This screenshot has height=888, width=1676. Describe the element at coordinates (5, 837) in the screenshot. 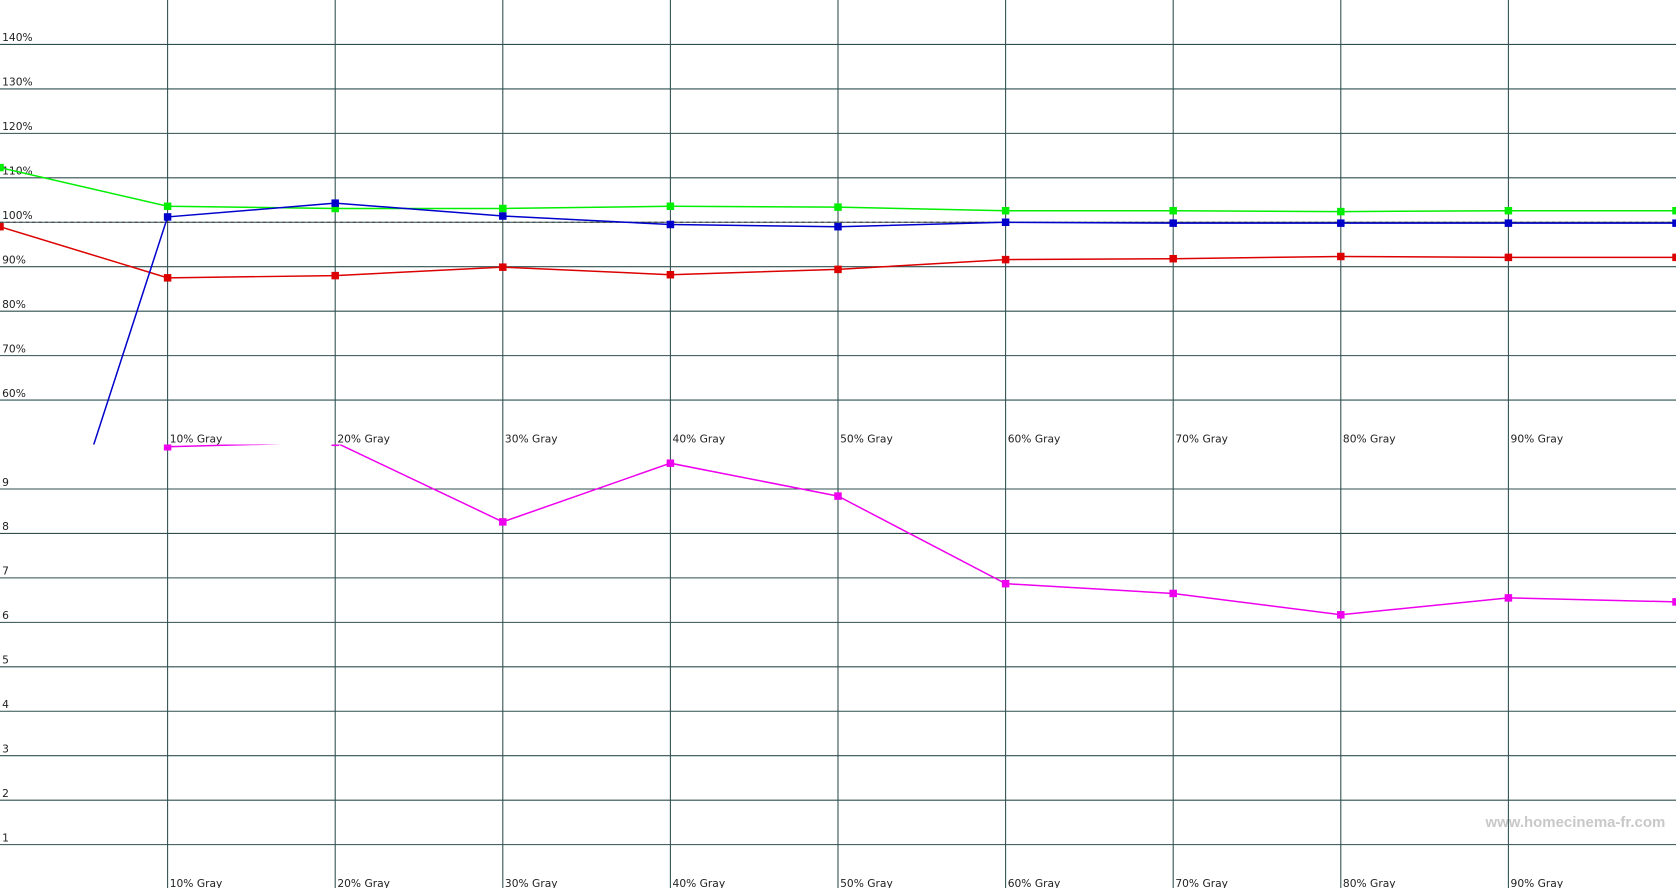

I see `y-tick-label: 1` at that location.